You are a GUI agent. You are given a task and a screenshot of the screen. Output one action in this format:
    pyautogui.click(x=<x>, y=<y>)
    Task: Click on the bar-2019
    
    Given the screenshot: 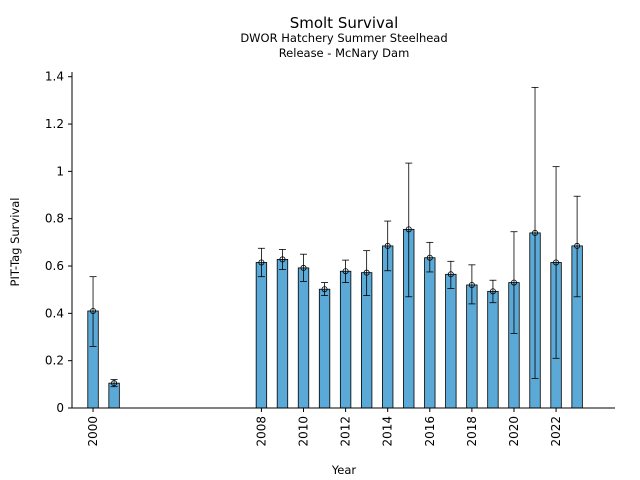 What is the action you would take?
    pyautogui.click(x=493, y=349)
    